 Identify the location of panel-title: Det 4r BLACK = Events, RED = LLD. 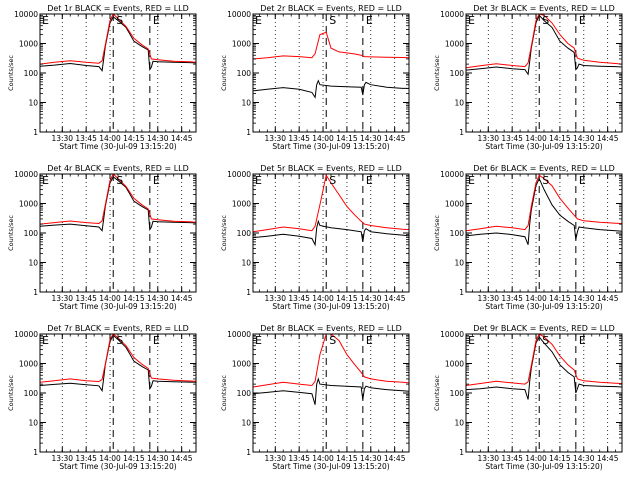
(118, 168).